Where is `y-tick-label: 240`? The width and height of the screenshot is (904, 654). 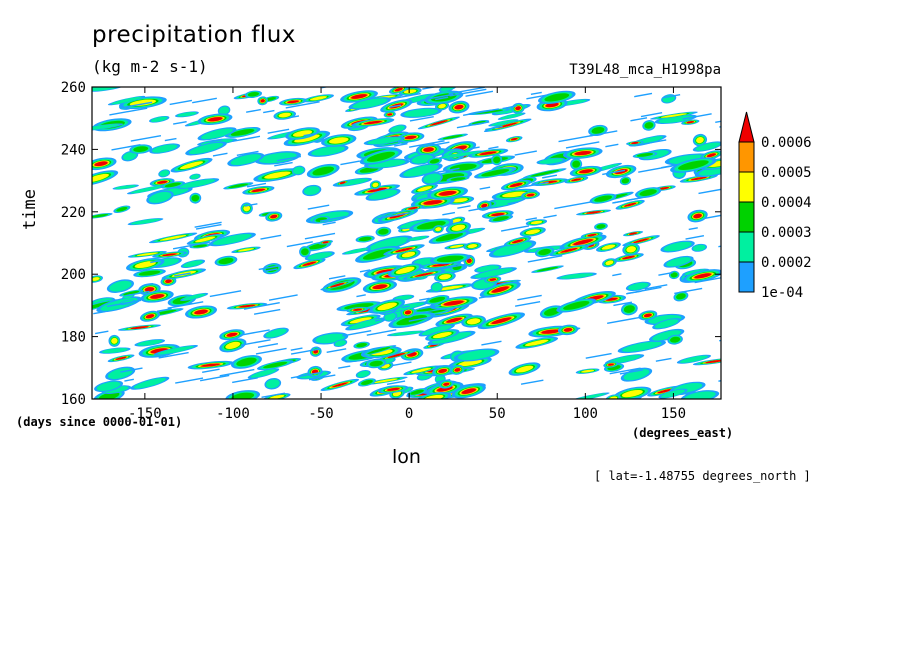 y-tick-label: 240 is located at coordinates (73, 150).